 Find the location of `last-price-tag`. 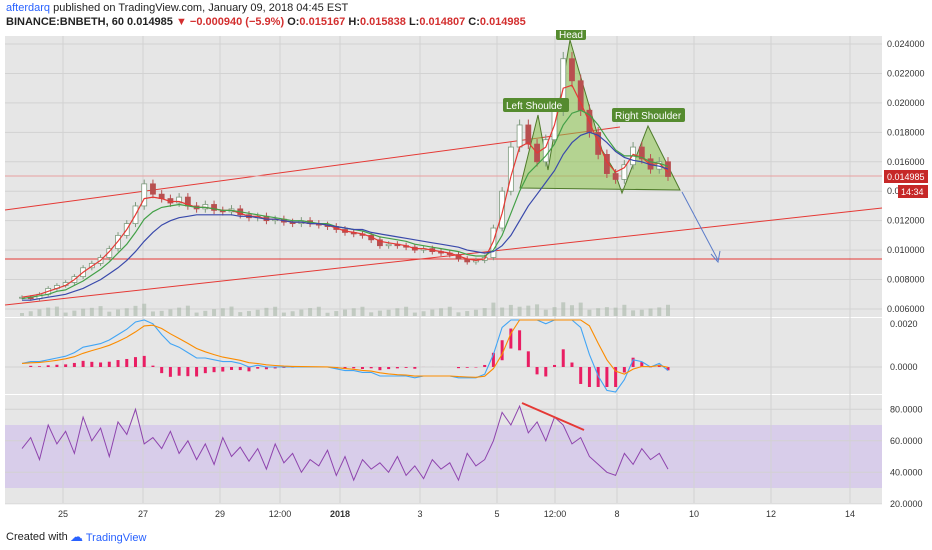

last-price-tag is located at coordinates (906, 176).